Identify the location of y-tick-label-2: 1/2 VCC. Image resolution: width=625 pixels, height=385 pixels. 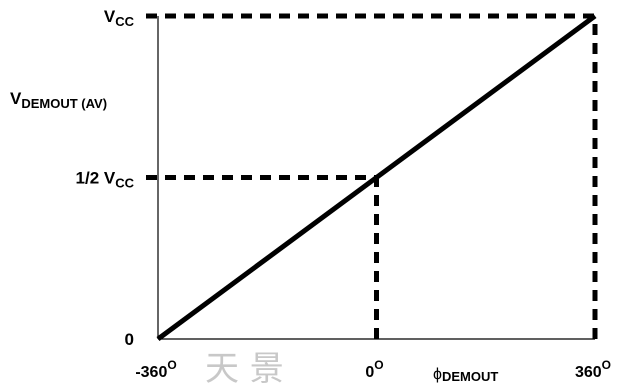
(105, 180).